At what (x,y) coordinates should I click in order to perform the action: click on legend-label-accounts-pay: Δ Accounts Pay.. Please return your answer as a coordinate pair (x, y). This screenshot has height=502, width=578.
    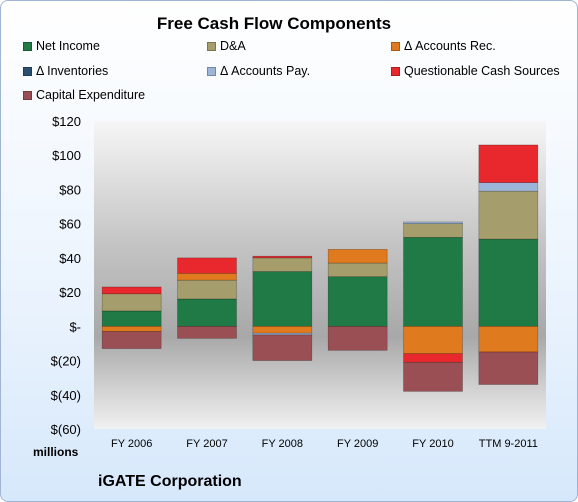
    Looking at the image, I should click on (265, 71).